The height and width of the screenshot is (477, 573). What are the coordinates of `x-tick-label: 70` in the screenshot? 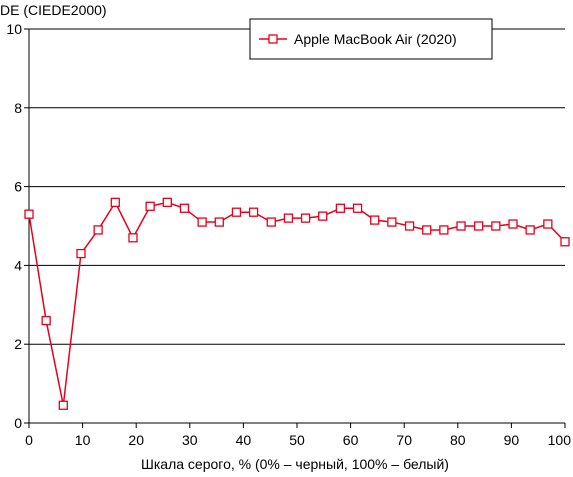 It's located at (404, 440).